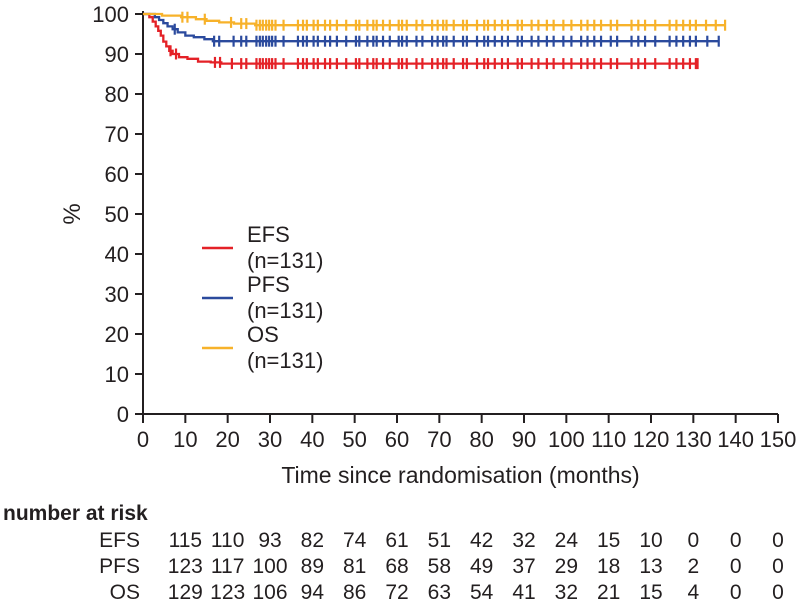 This screenshot has width=800, height=600. Describe the element at coordinates (268, 284) in the screenshot. I see `legend-label-pfs: PFS` at that location.